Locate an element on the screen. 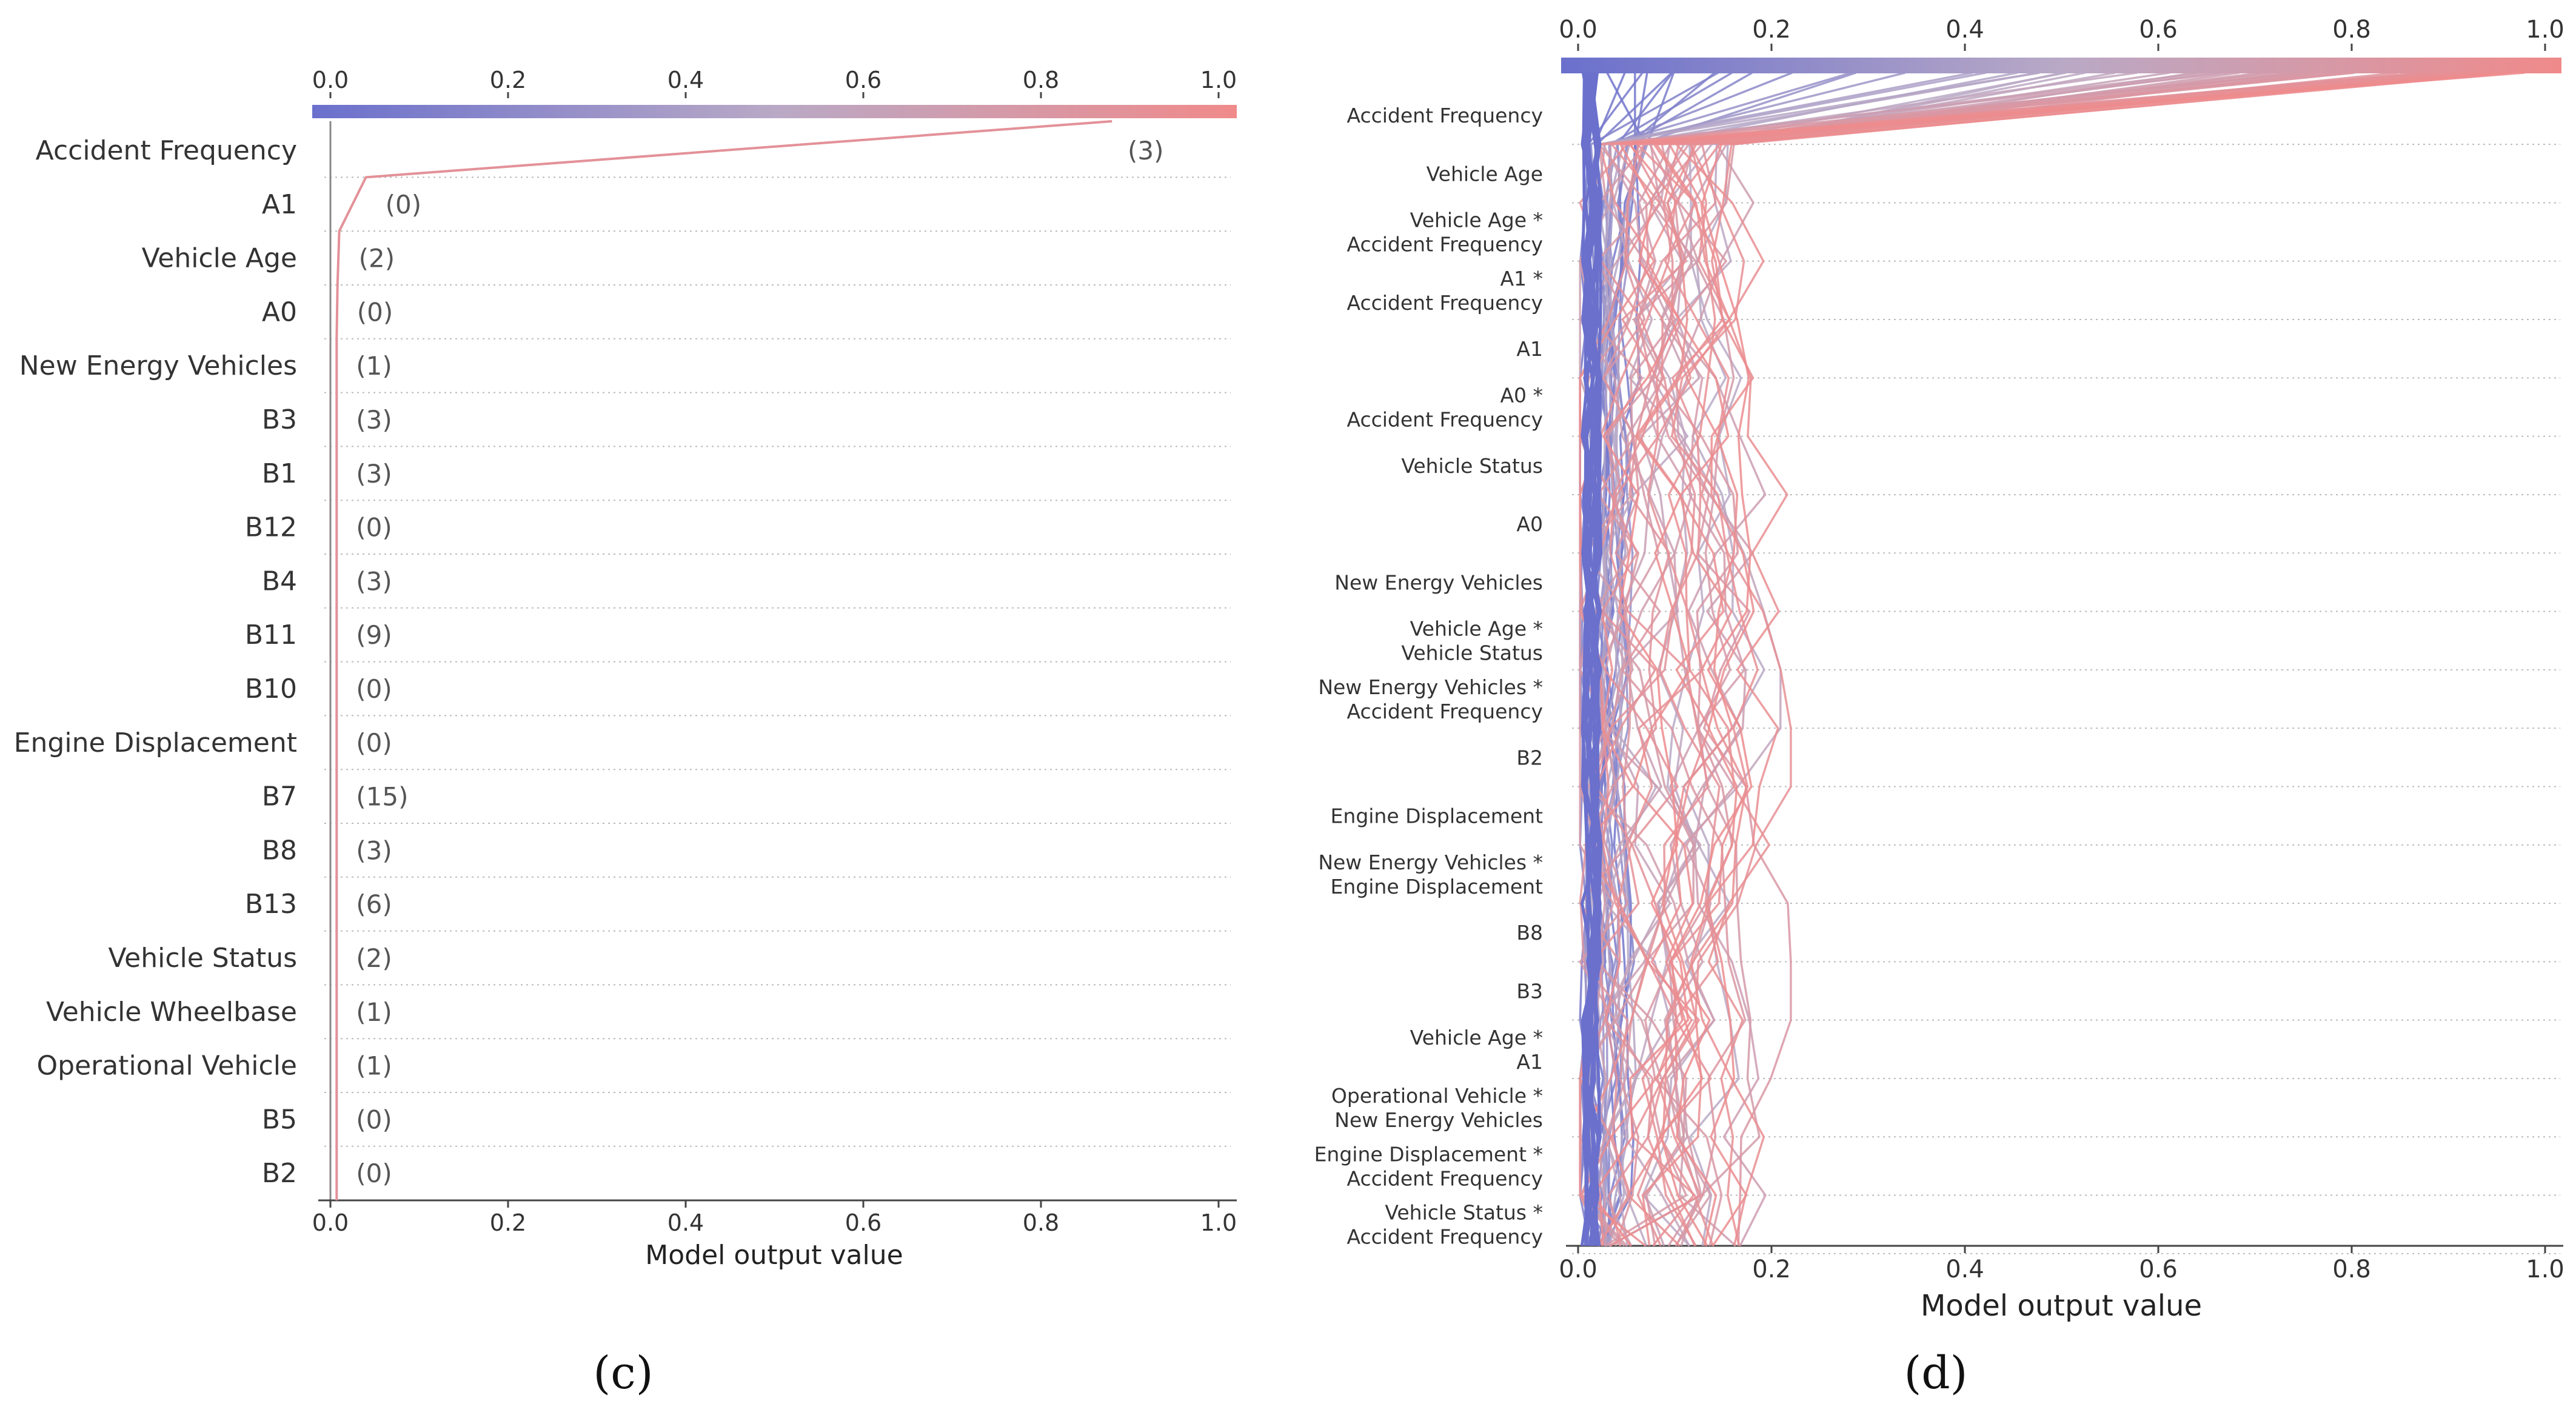  x-tick-label-d: 0.2 is located at coordinates (1771, 1269).